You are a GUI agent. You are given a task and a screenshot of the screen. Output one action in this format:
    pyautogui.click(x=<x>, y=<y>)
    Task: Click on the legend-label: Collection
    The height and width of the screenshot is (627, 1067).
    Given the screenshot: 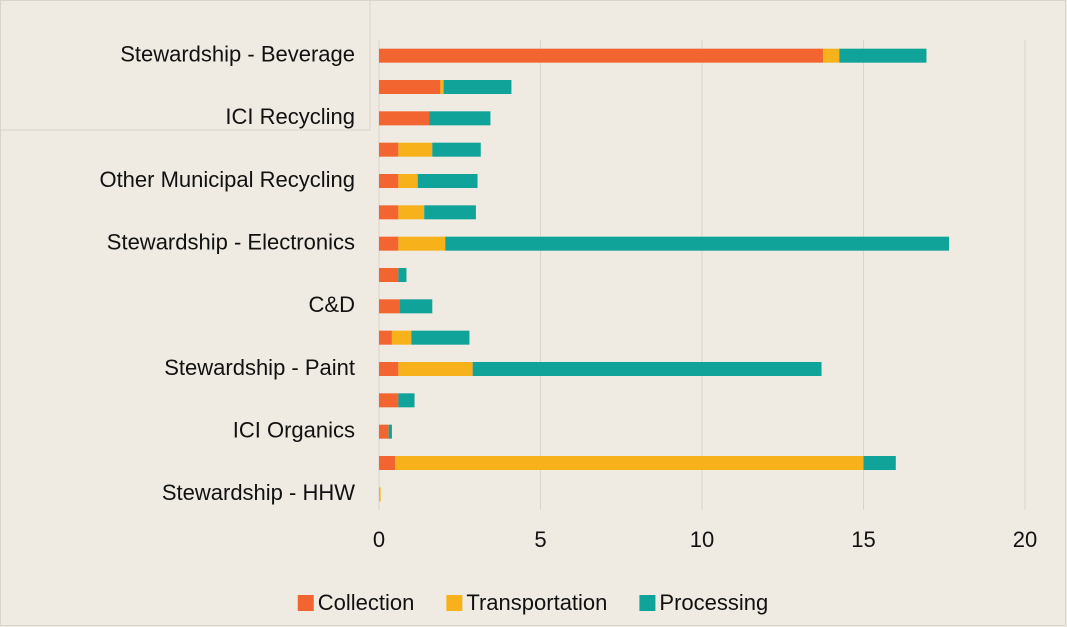 What is the action you would take?
    pyautogui.click(x=366, y=602)
    